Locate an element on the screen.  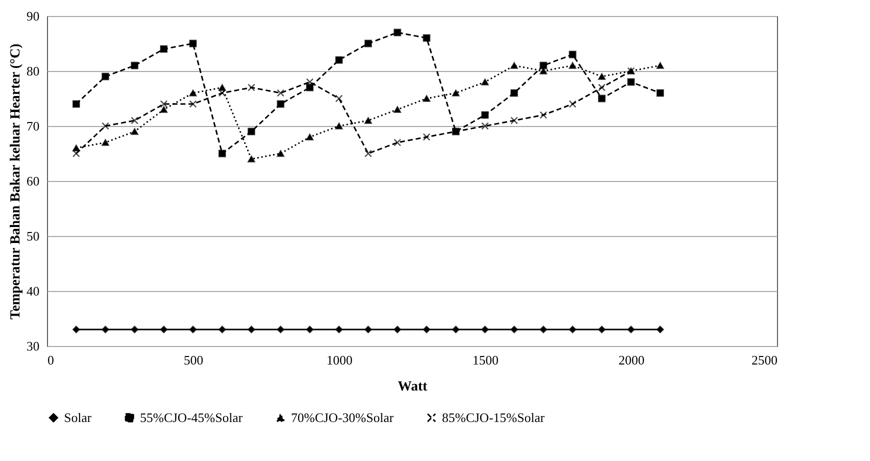
y-tick-label: 90 is located at coordinates (33, 16).